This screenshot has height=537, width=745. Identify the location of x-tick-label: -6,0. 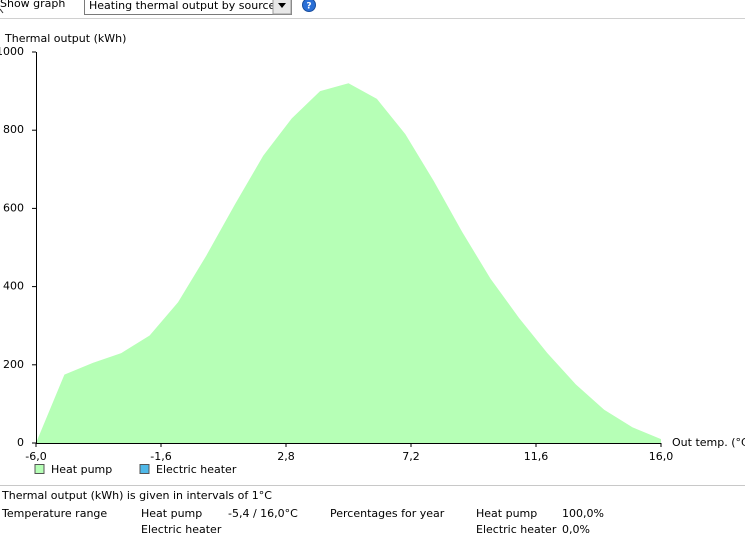
(35, 456).